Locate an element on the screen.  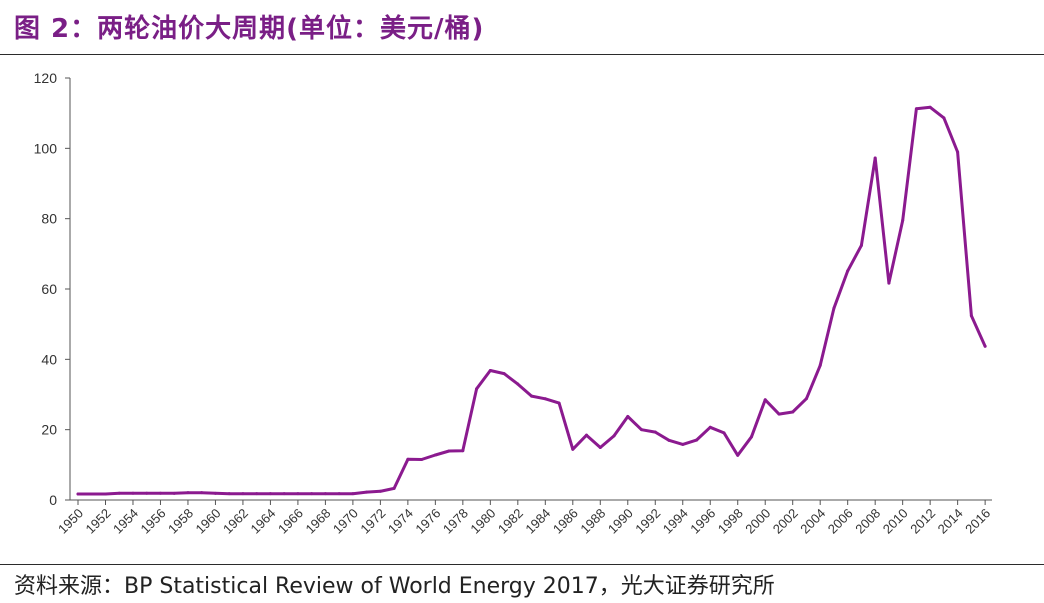
x-tick-label: 1986 is located at coordinates (565, 521).